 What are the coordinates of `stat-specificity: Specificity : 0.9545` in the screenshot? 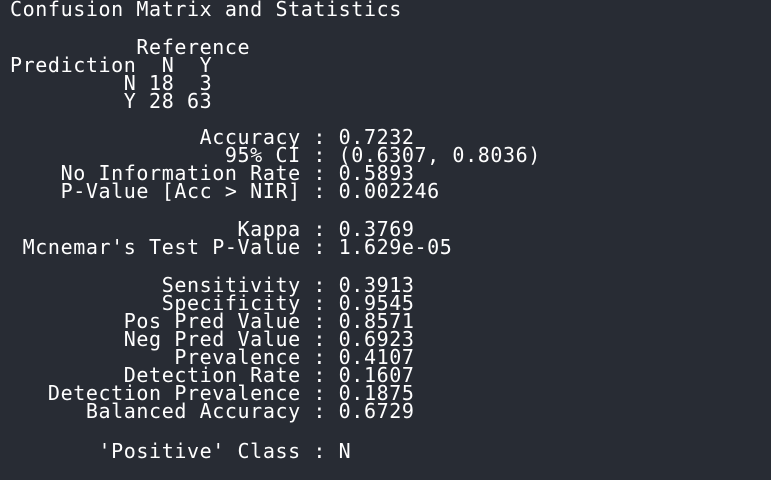 It's located at (212, 303).